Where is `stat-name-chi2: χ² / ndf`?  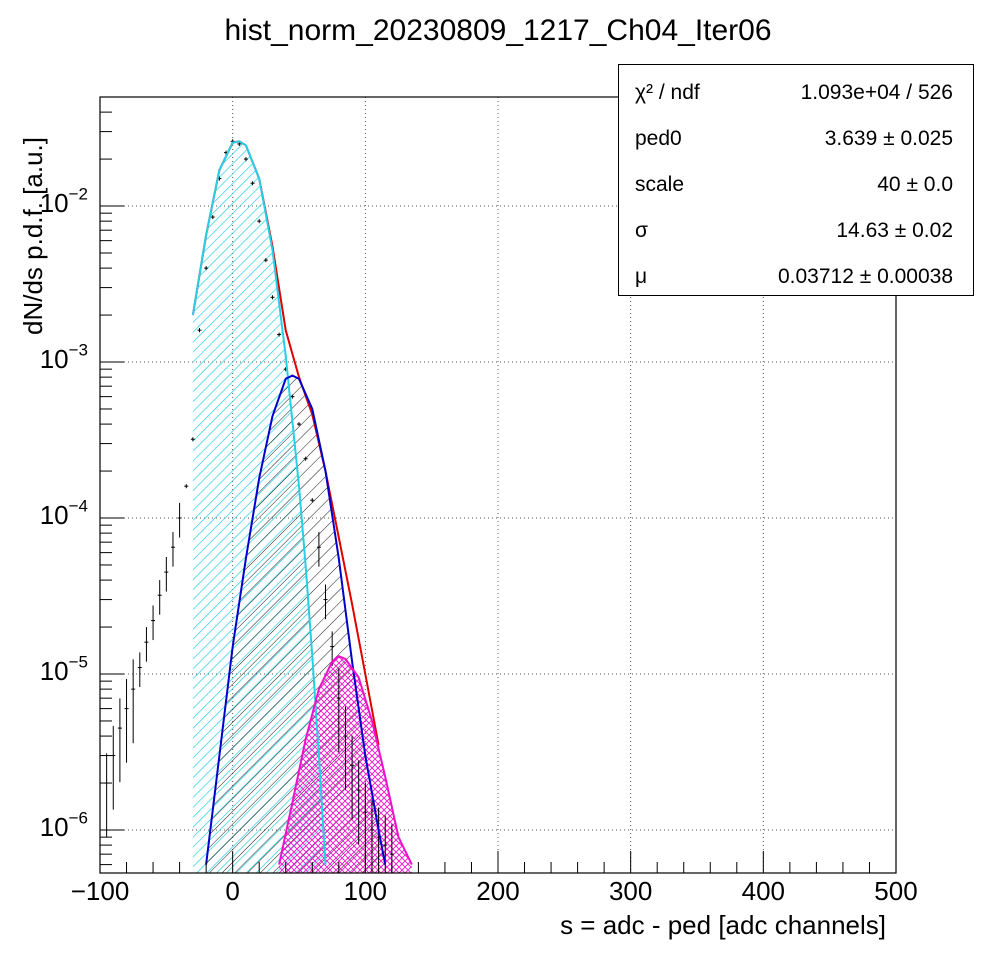 stat-name-chi2: χ² / ndf is located at coordinates (667, 92).